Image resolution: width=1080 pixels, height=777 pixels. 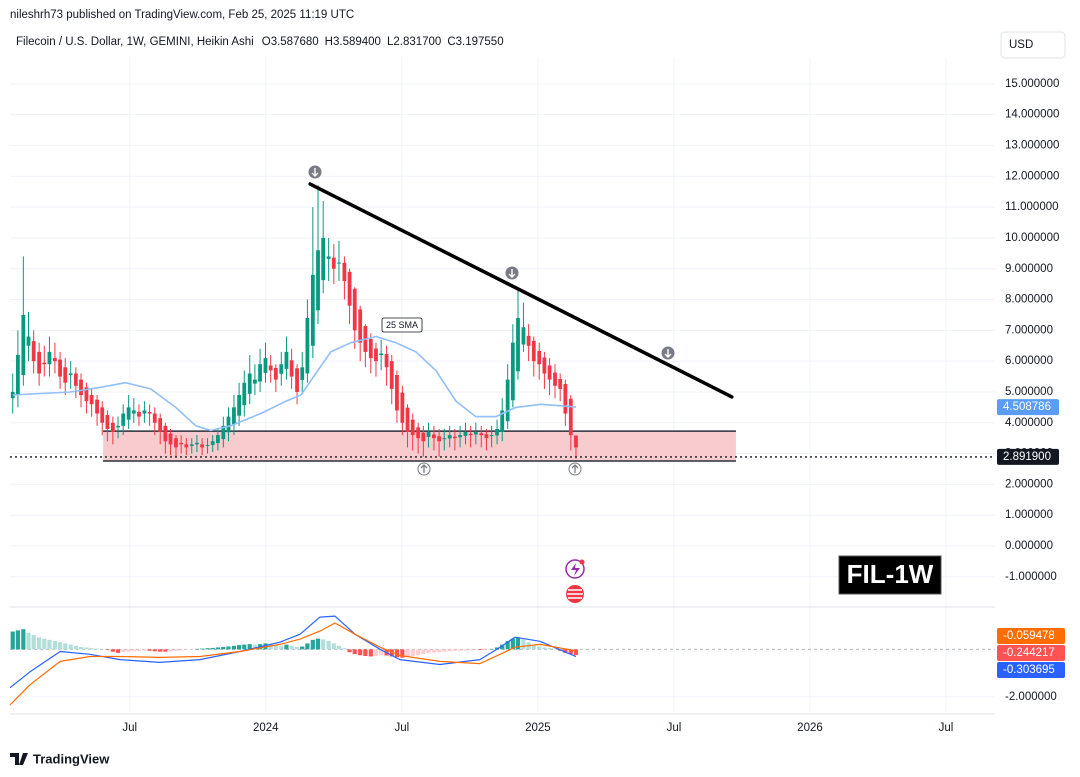 What do you see at coordinates (890, 574) in the screenshot?
I see `watermark: FIL-1W` at bounding box center [890, 574].